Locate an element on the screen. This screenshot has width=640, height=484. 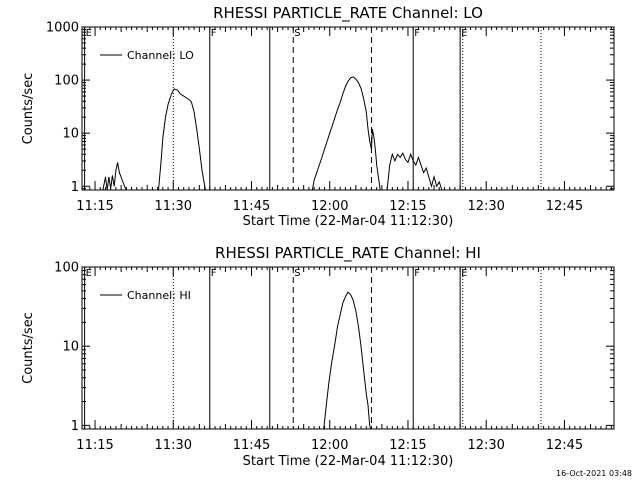
legend-label: Channel: HI is located at coordinates (159, 295).